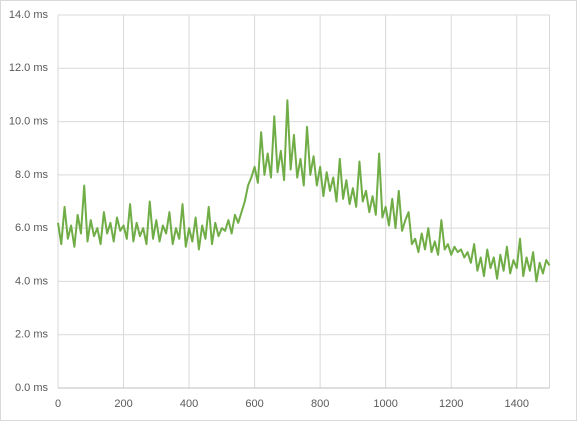 This screenshot has height=421, width=577. What do you see at coordinates (32, 281) in the screenshot?
I see `y-tick-label: 4.0 ms` at bounding box center [32, 281].